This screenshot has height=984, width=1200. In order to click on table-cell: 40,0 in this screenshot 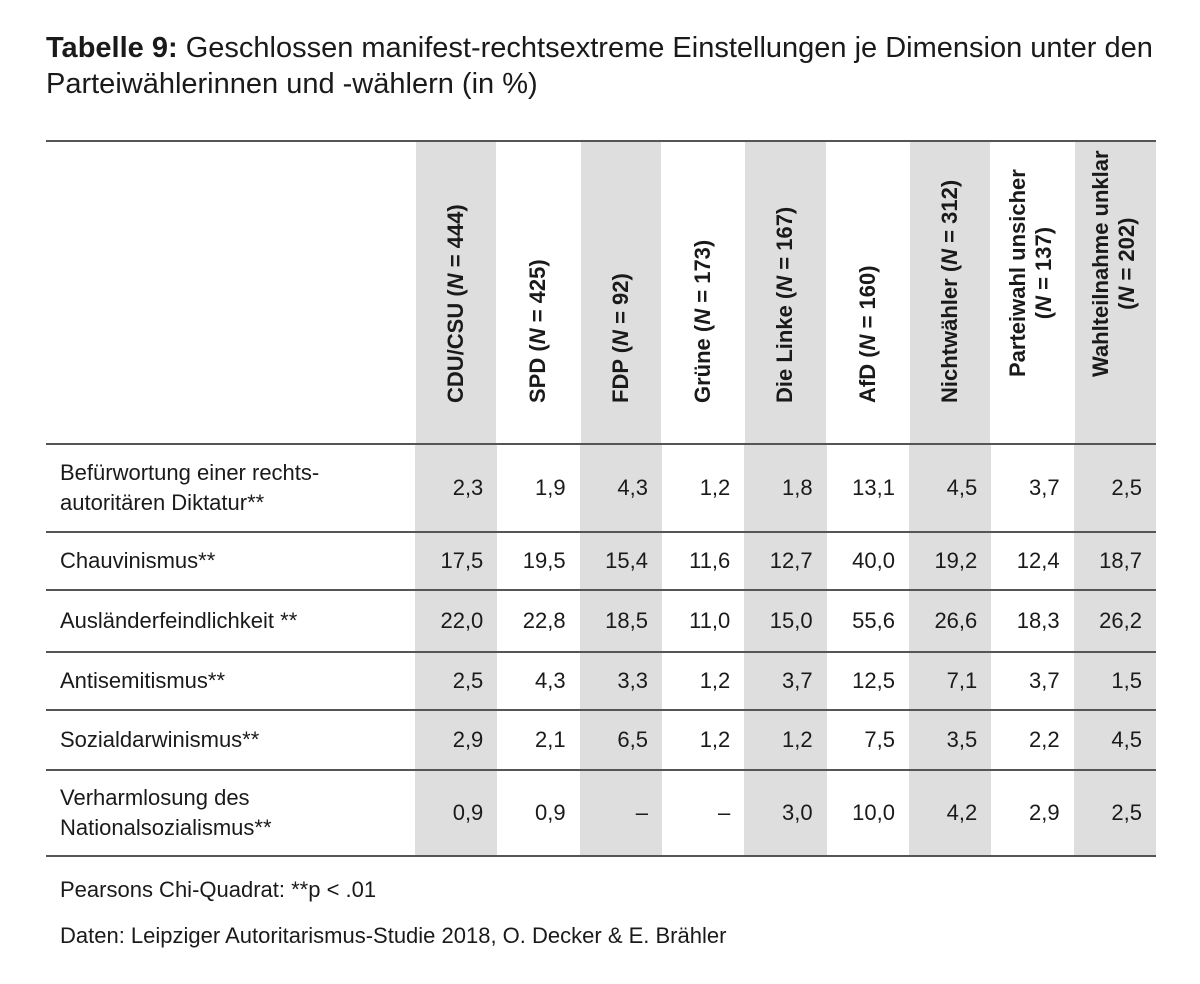, I will do `click(867, 561)`.